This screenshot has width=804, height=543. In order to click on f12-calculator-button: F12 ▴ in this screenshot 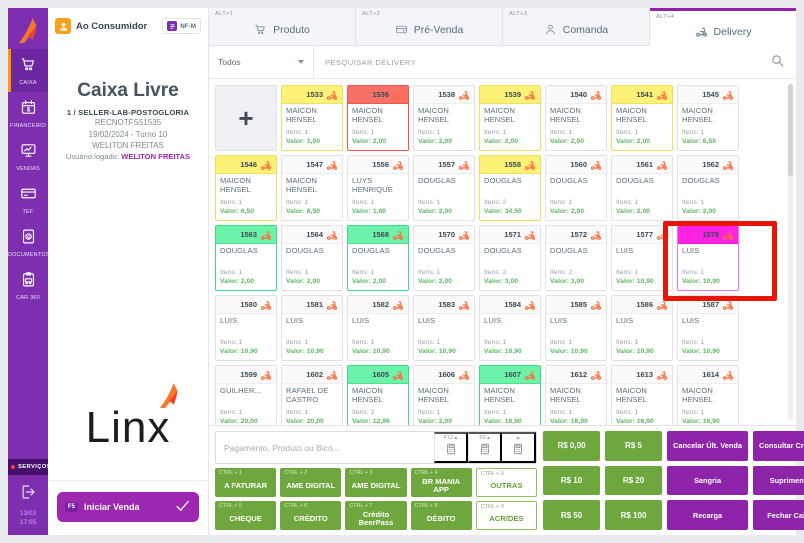, I will do `click(451, 447)`.